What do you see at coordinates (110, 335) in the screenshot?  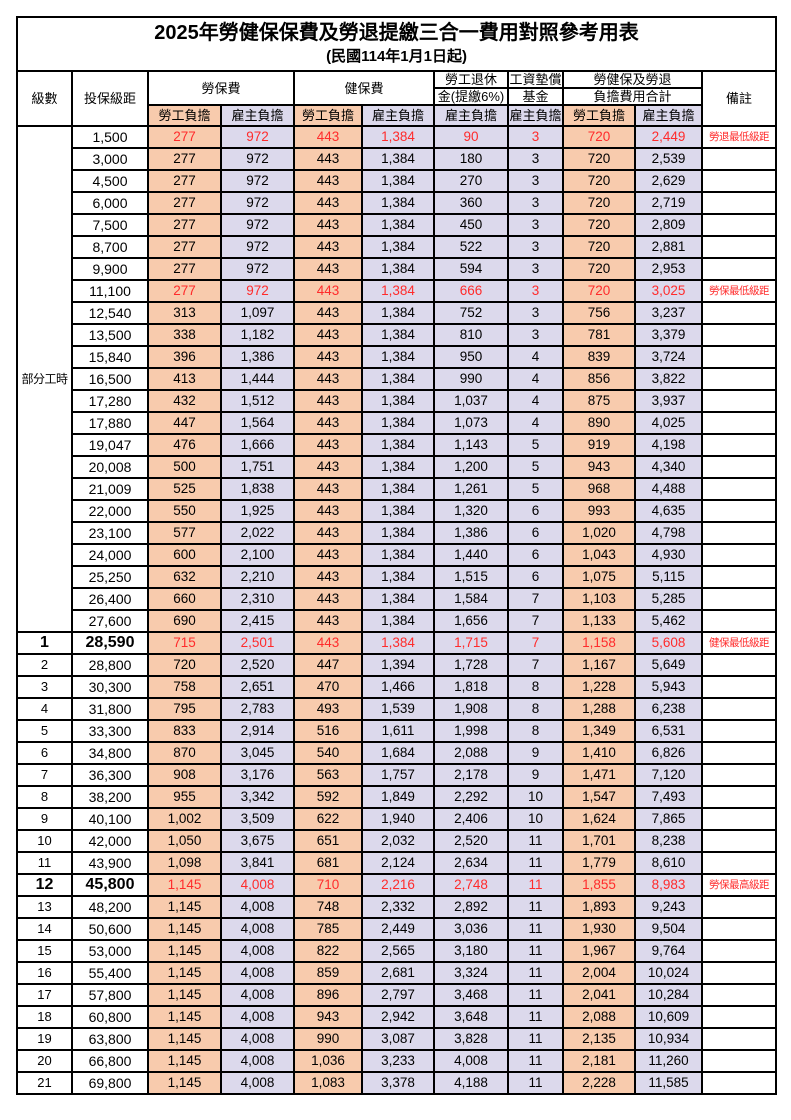 I see `bracket-cell: 13,500` at bounding box center [110, 335].